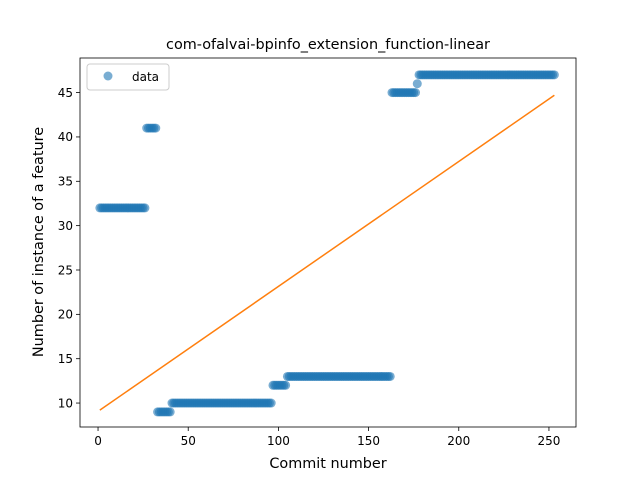  Describe the element at coordinates (548, 441) in the screenshot. I see `x-tick-label: 250` at that location.